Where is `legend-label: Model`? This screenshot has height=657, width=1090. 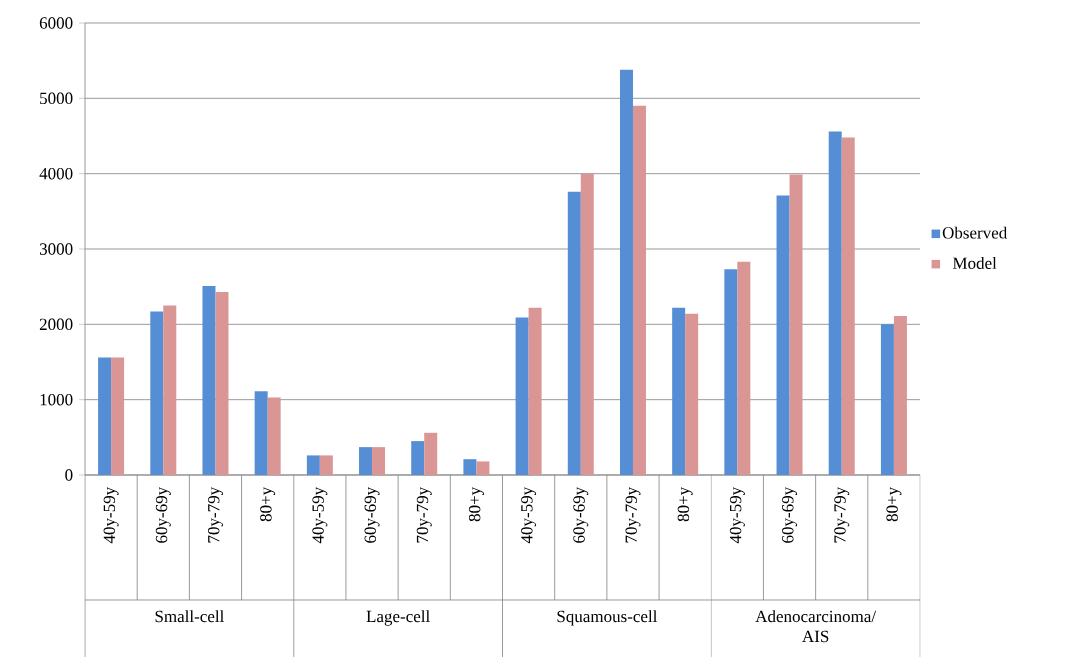
legend-label: Model is located at coordinates (974, 262).